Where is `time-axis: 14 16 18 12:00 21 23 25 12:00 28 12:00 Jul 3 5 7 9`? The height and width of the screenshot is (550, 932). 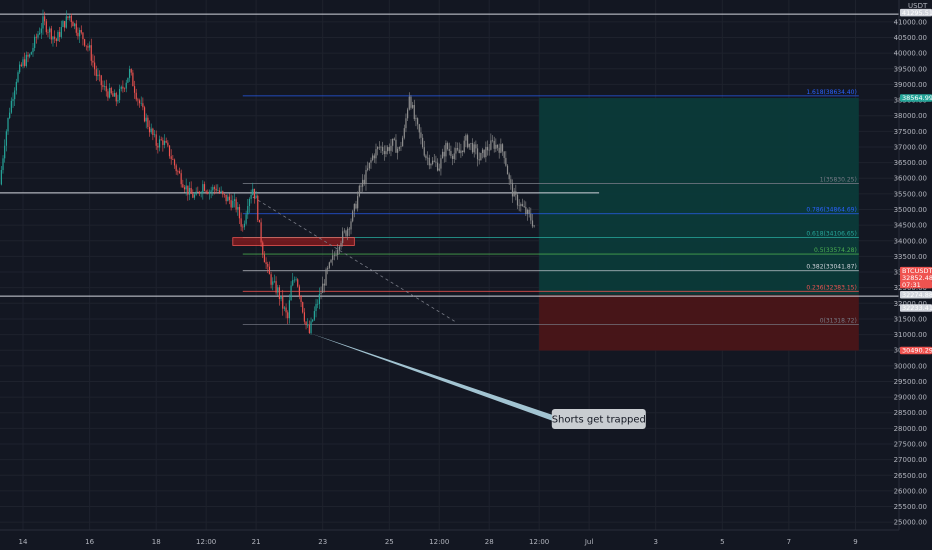 time-axis: 14 16 18 12:00 21 23 25 12:00 28 12:00 Jul 3 5 7 9 is located at coordinates (449, 537).